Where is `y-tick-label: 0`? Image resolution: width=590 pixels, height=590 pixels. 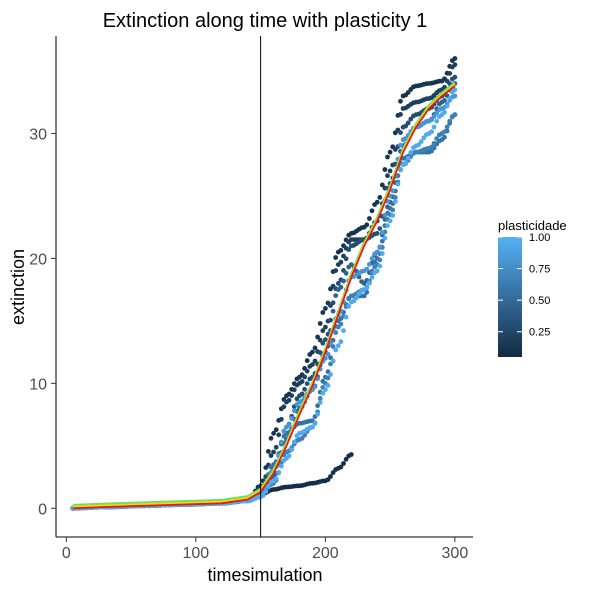 y-tick-label: 0 is located at coordinates (42, 509).